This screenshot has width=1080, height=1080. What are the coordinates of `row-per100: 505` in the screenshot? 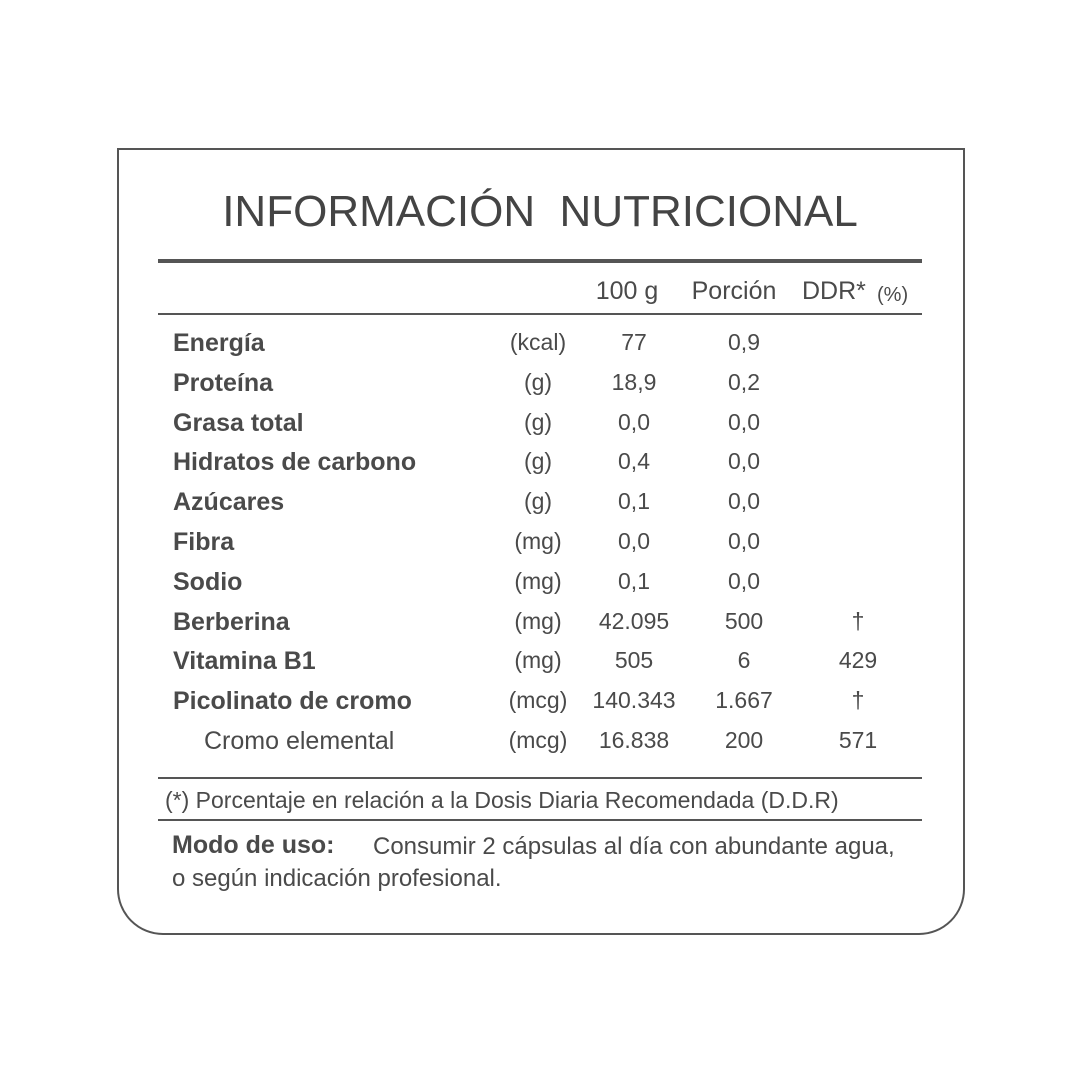 It's located at (634, 660).